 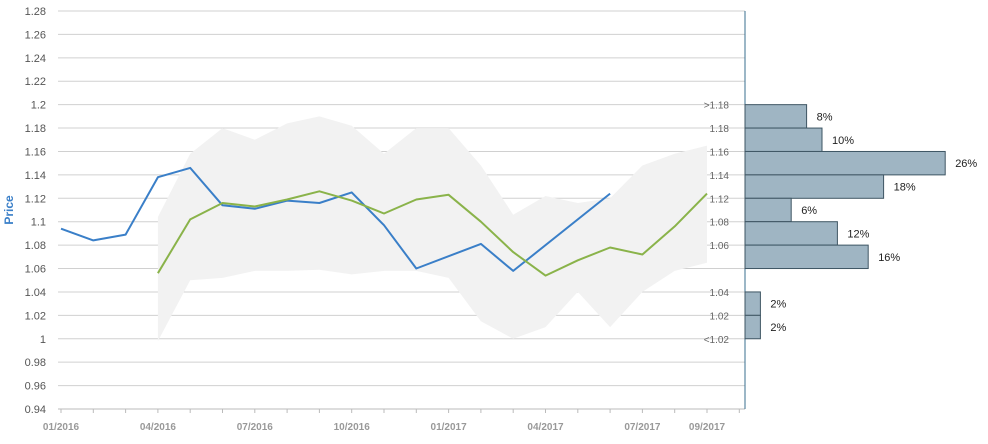 What do you see at coordinates (545, 427) in the screenshot?
I see `x-tick-label: 04/2017` at bounding box center [545, 427].